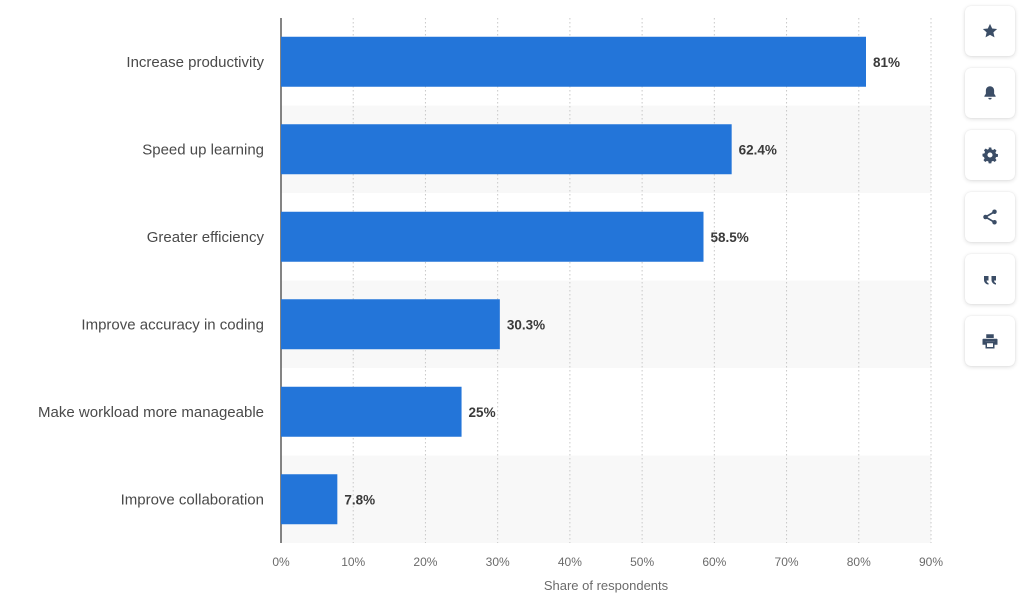 Image resolution: width=1024 pixels, height=595 pixels. What do you see at coordinates (482, 412) in the screenshot?
I see `value-label: 25%` at bounding box center [482, 412].